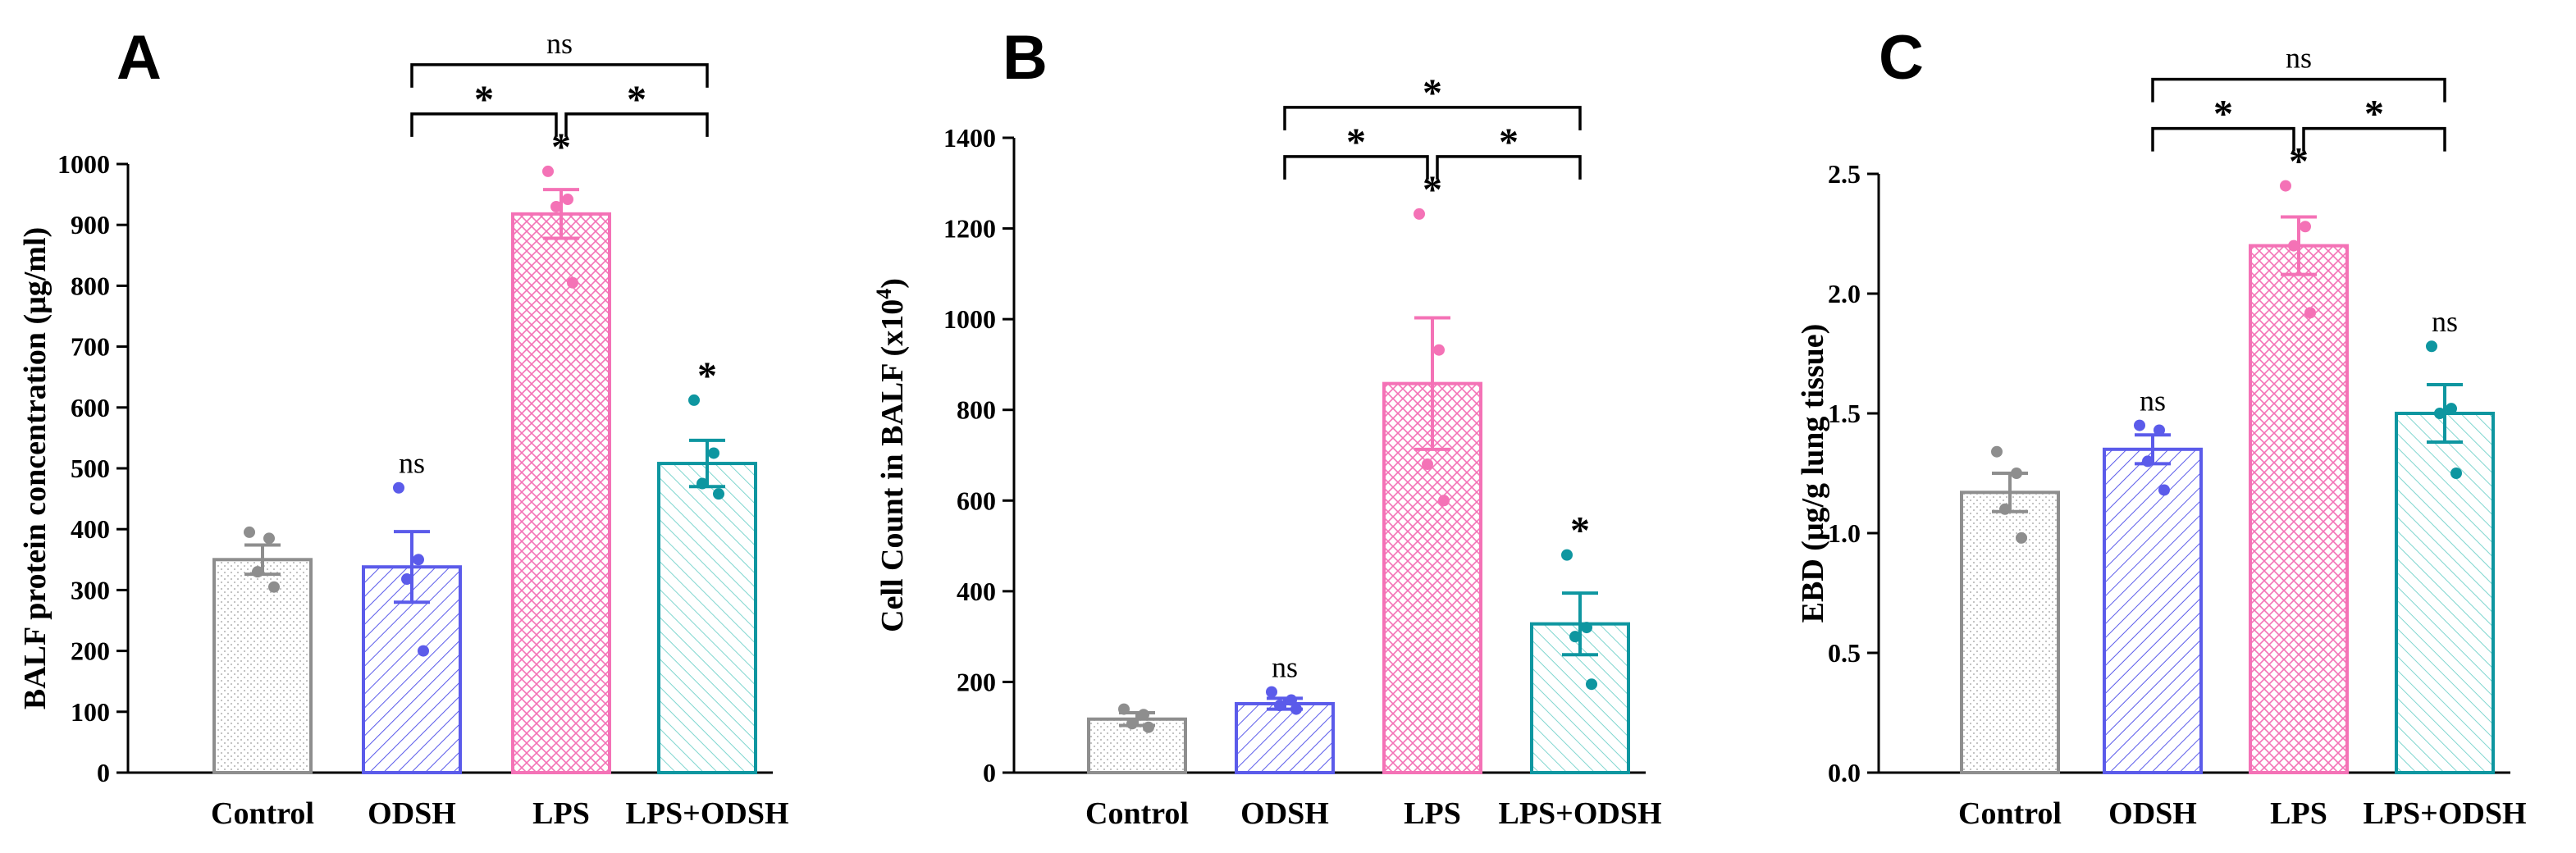 The image size is (2576, 853). What do you see at coordinates (2152, 813) in the screenshot?
I see `x-tick-label: ODSH` at bounding box center [2152, 813].